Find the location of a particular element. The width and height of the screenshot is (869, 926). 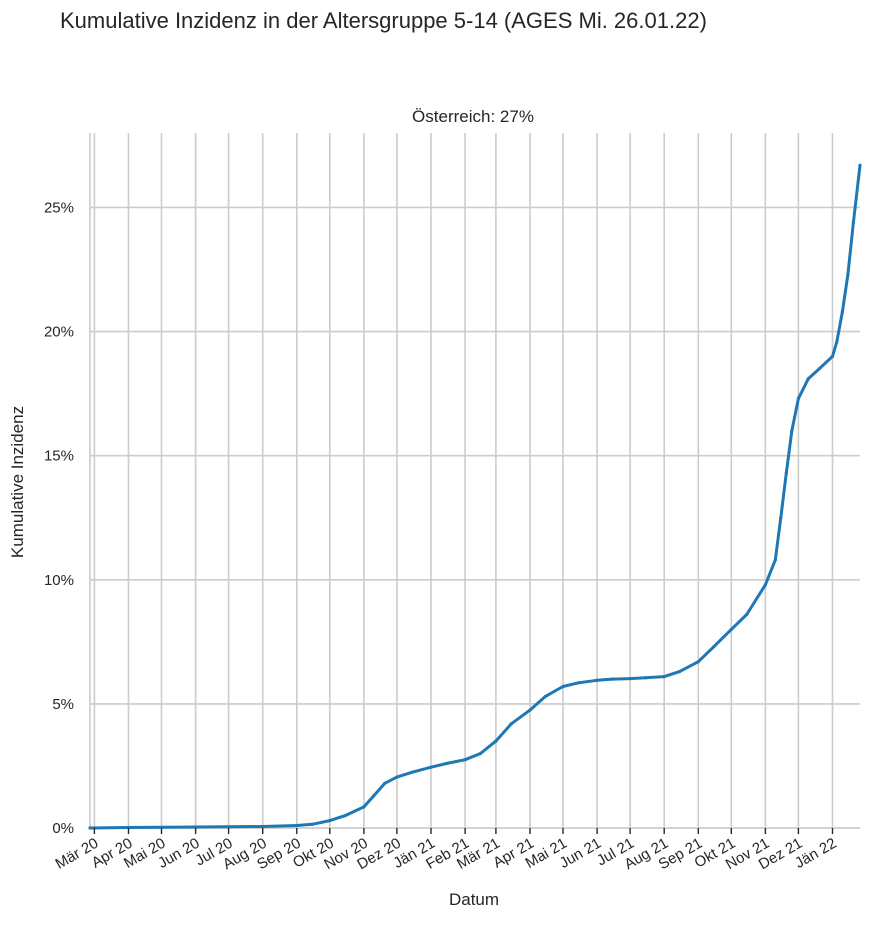

y-tick-label: 15% is located at coordinates (59, 456).